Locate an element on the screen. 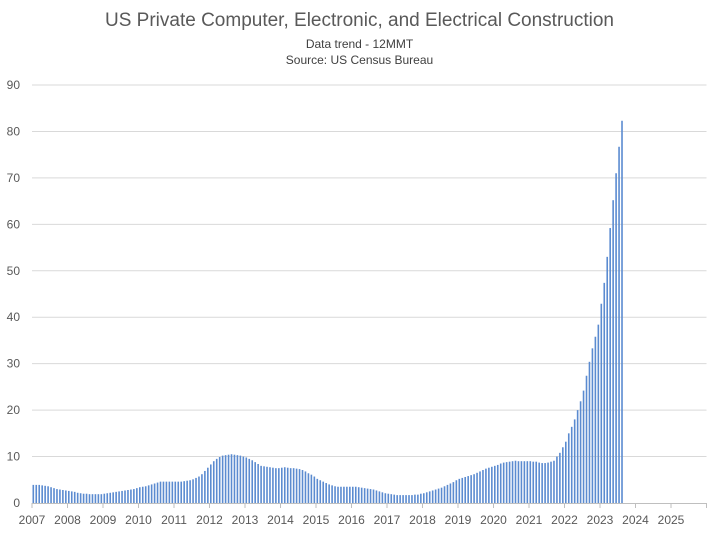  x-tick-label: 2024 is located at coordinates (635, 520).